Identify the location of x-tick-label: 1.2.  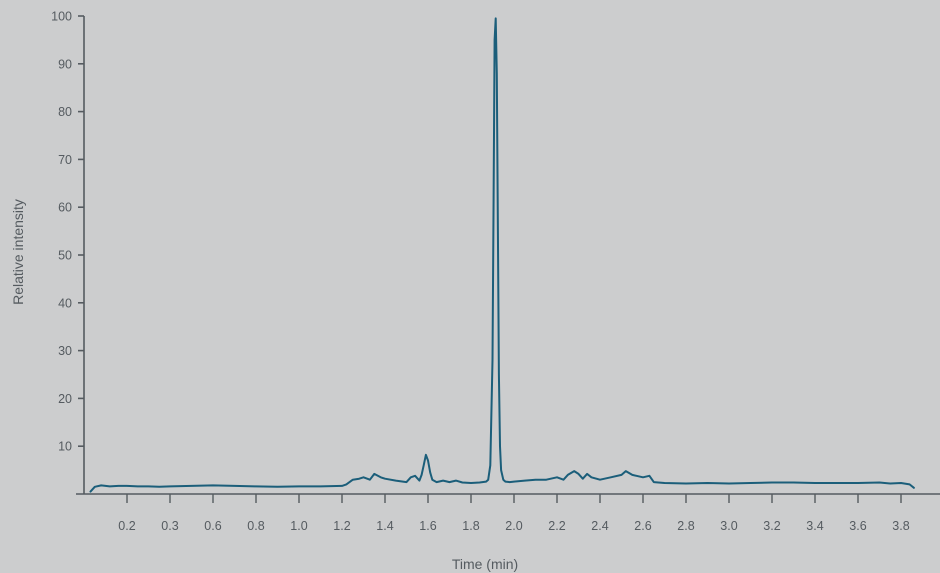
(341, 526).